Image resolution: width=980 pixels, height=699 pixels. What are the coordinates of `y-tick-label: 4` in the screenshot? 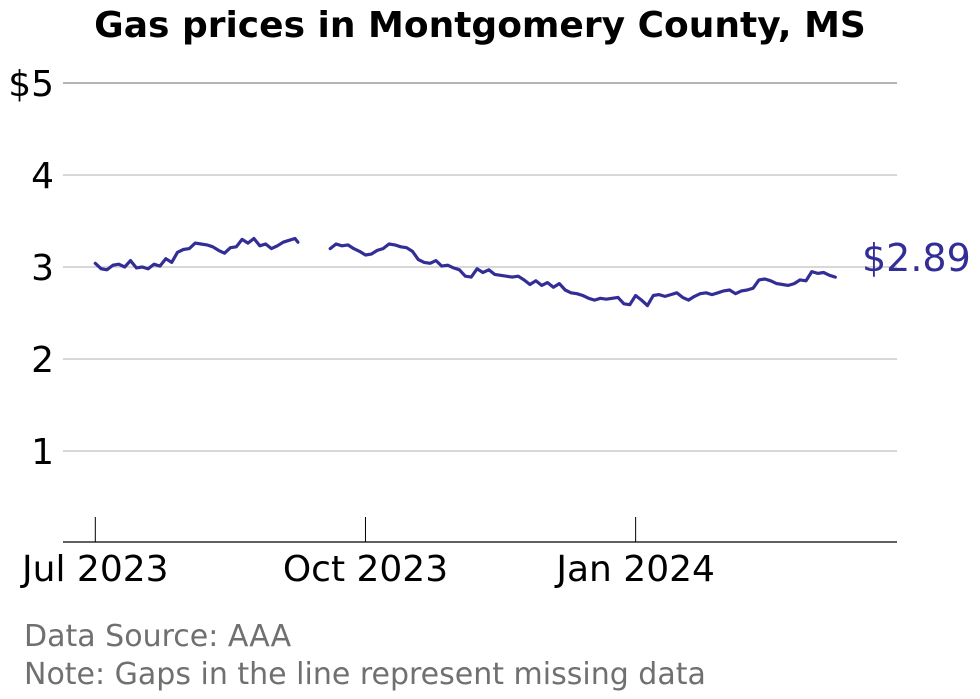 It's located at (42, 176).